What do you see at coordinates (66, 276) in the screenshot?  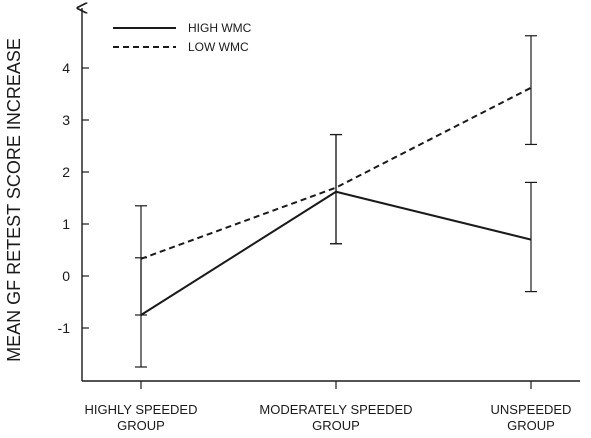 I see `y-tick-label: 0` at bounding box center [66, 276].